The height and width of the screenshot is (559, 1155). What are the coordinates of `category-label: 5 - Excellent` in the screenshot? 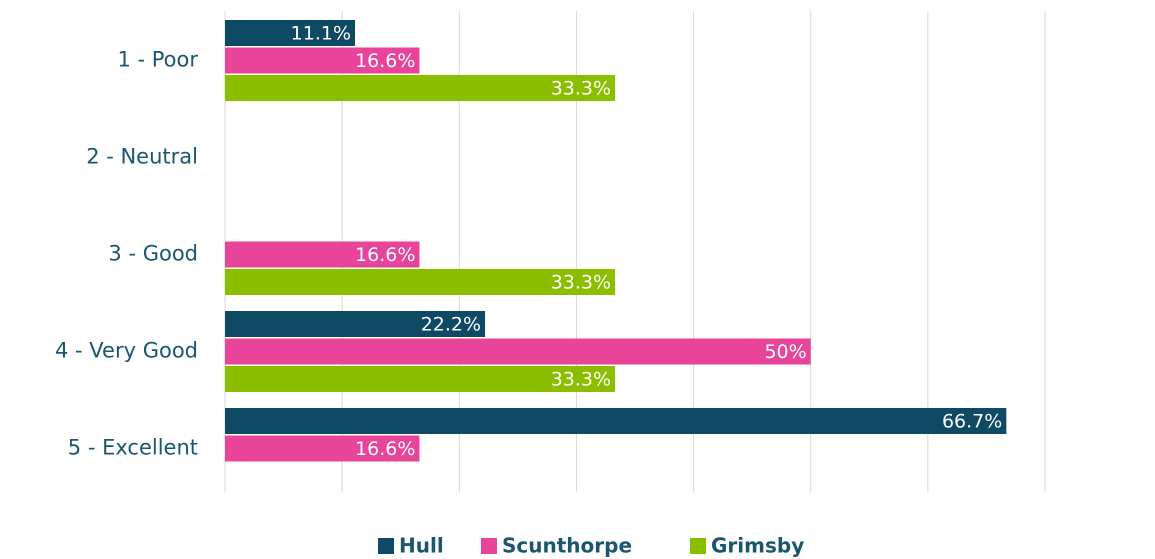 It's located at (133, 448).